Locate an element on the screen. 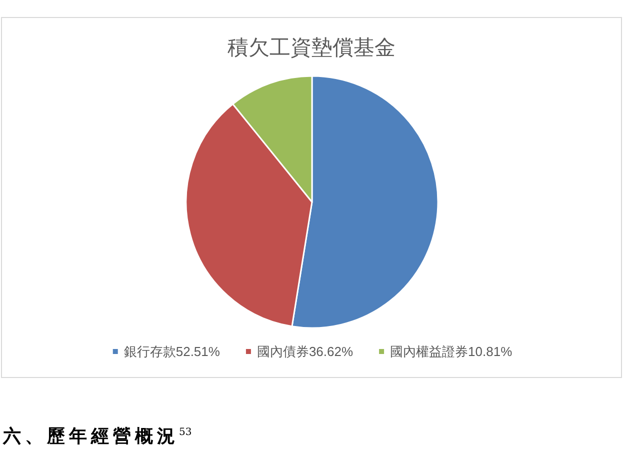 This screenshot has width=623, height=461. text: 六、歷年經營概況$^{53}$ is located at coordinates (97, 436).